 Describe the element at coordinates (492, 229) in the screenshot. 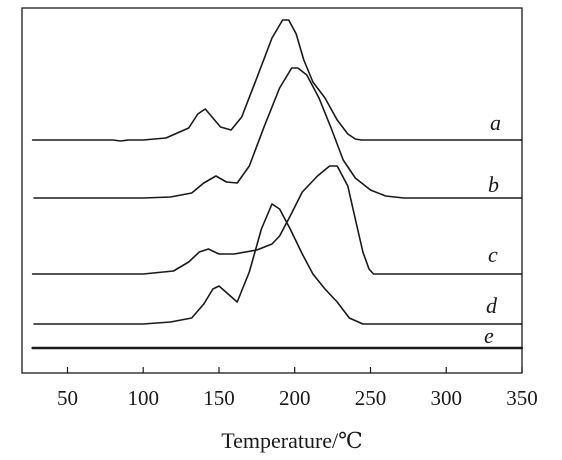

I see `series-labels-layer: a b c de` at that location.